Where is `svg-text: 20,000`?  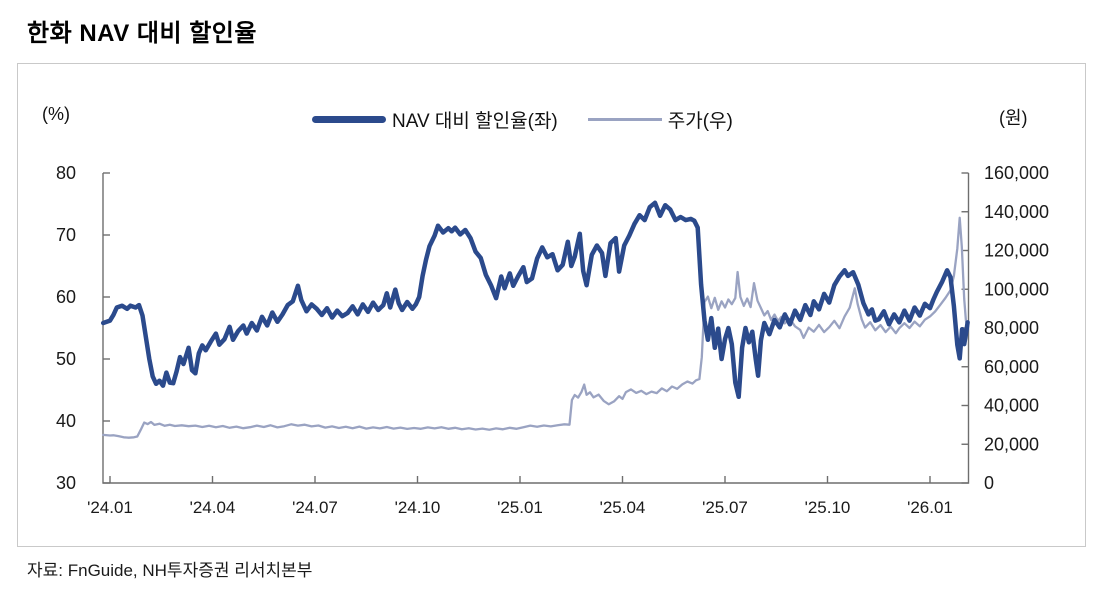
svg-text: 20,000 is located at coordinates (1011, 444).